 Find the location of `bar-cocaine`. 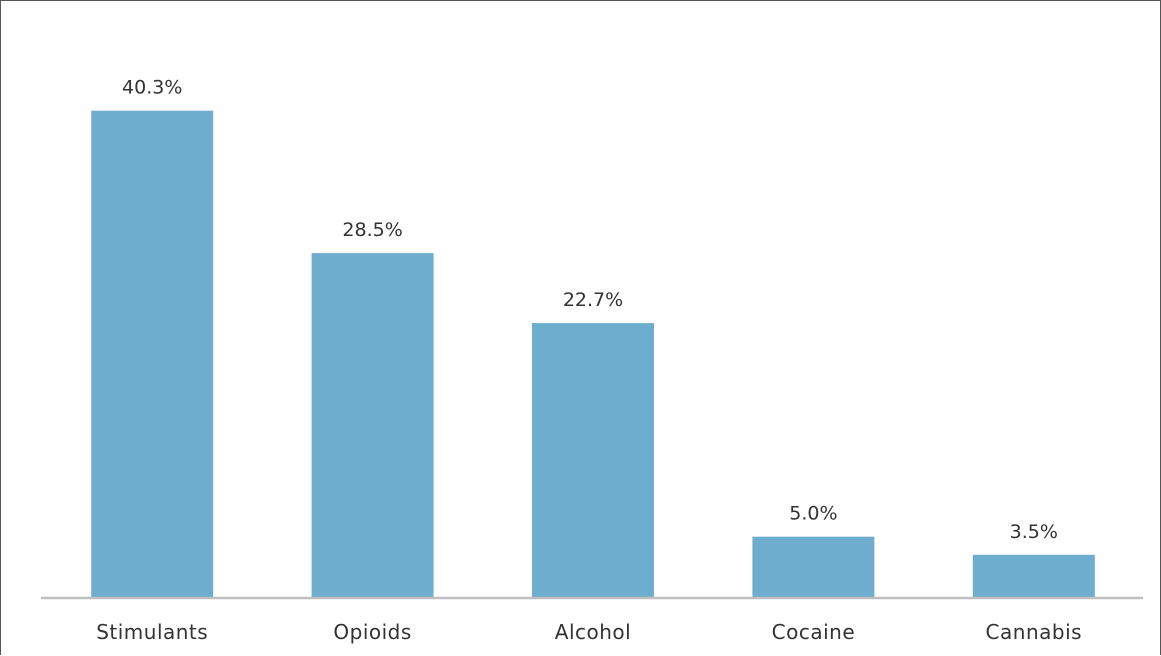

bar-cocaine is located at coordinates (813, 566).